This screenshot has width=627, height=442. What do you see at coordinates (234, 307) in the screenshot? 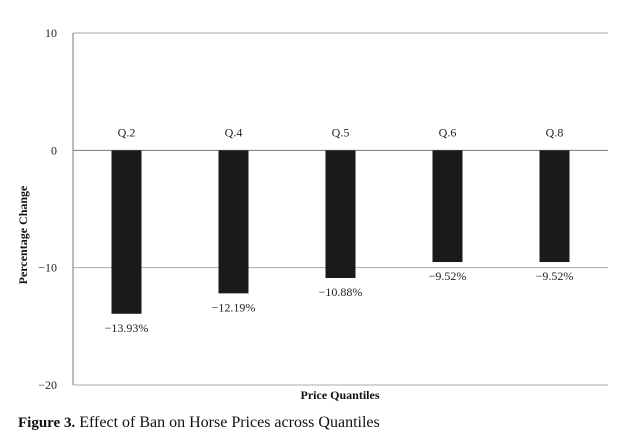
I see `data-label: −12.19%` at bounding box center [234, 307].